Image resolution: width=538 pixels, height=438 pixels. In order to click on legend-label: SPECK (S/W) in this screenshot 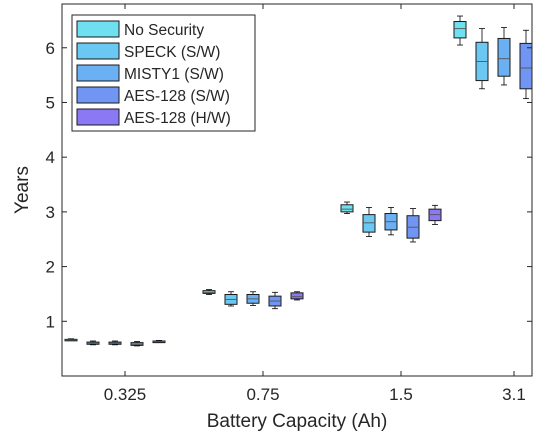, I will do `click(172, 52)`.